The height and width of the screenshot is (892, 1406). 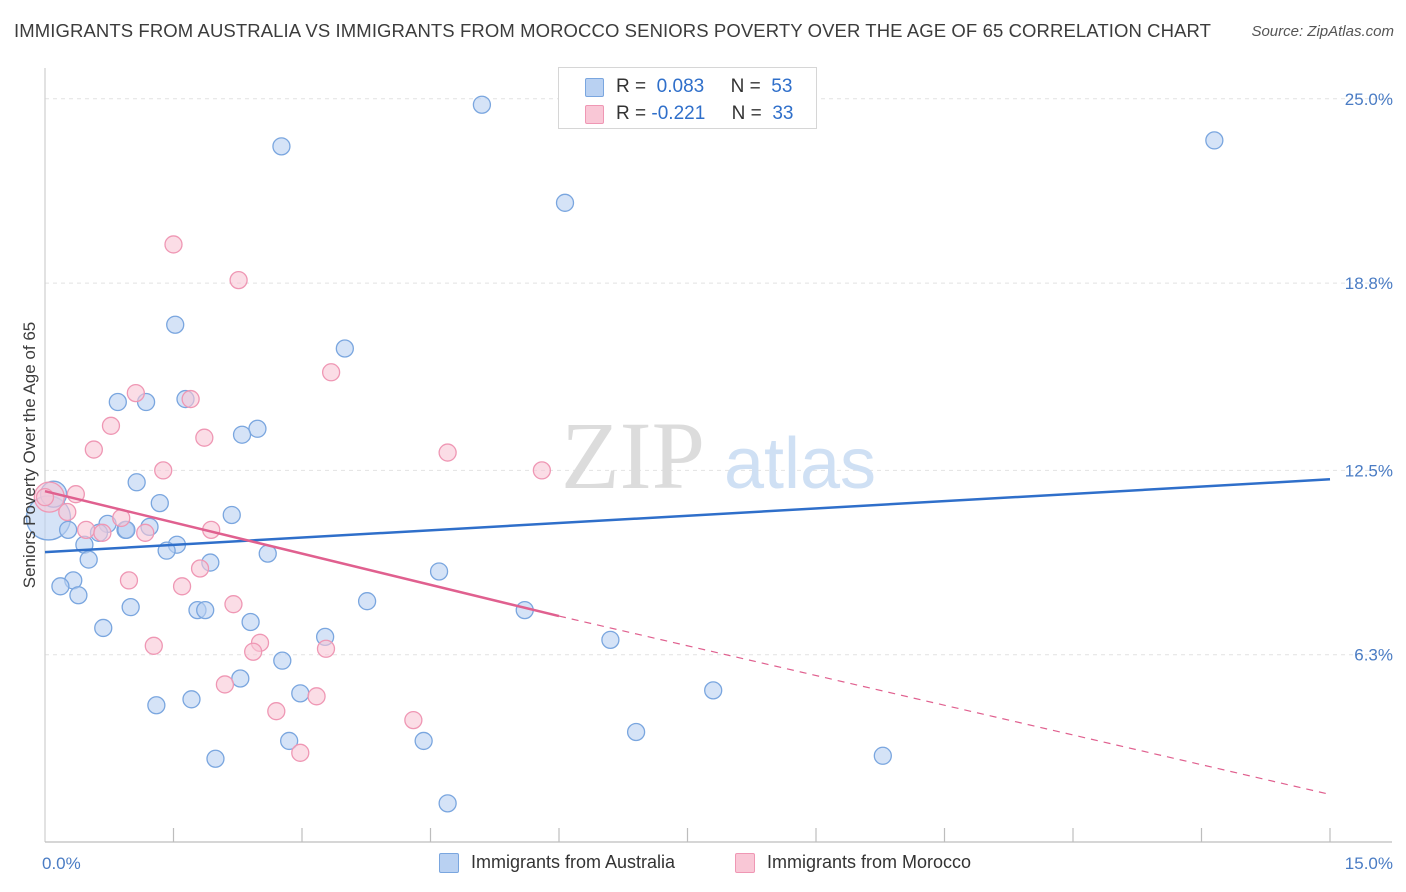 I want to click on legend-item-morocco: Immigrants from Morocco, so click(x=853, y=862).